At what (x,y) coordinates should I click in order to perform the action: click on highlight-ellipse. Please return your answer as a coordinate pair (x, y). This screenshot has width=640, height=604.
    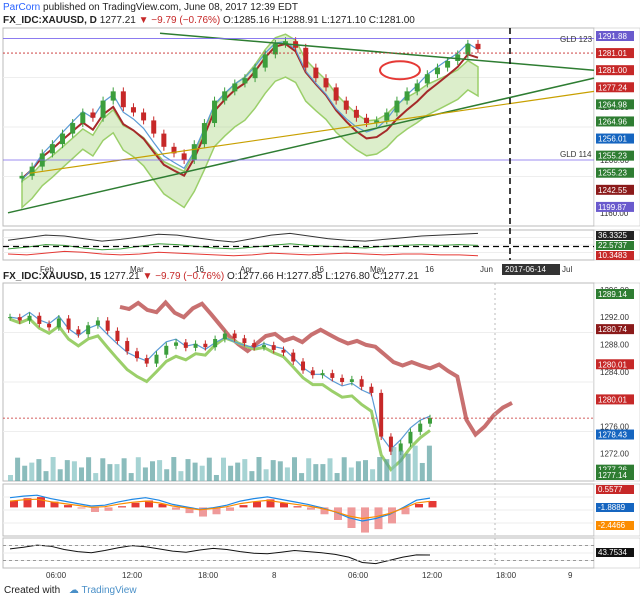
    Looking at the image, I should click on (400, 70).